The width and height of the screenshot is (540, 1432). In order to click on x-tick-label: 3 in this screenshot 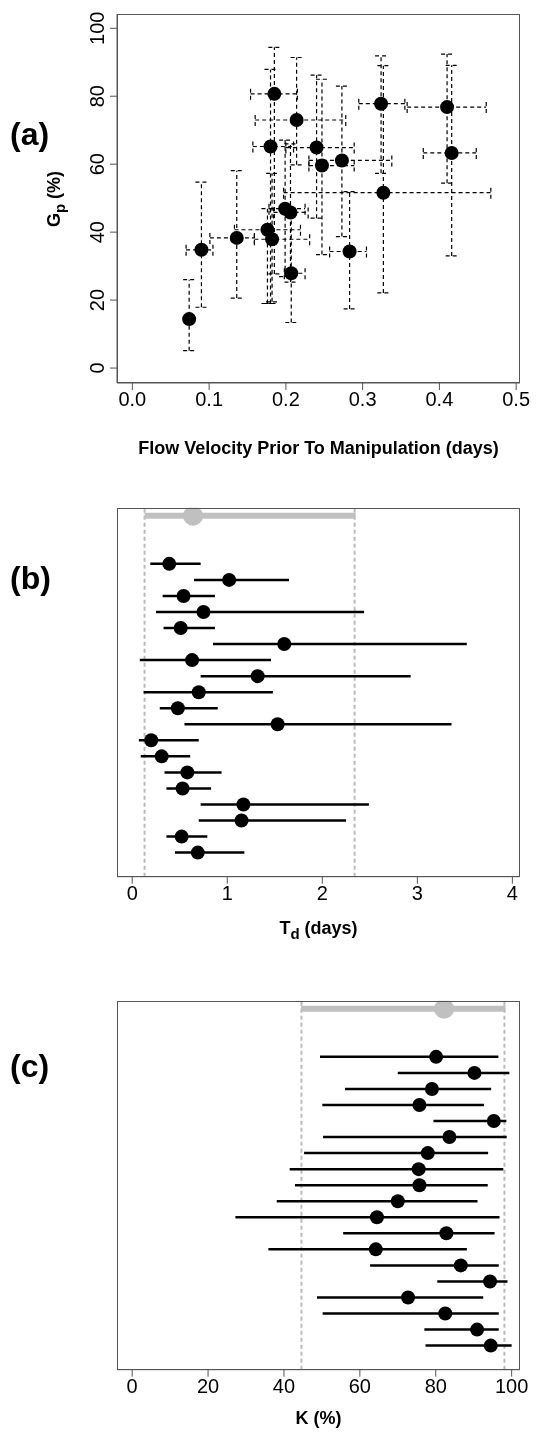, I will do `click(417, 892)`.